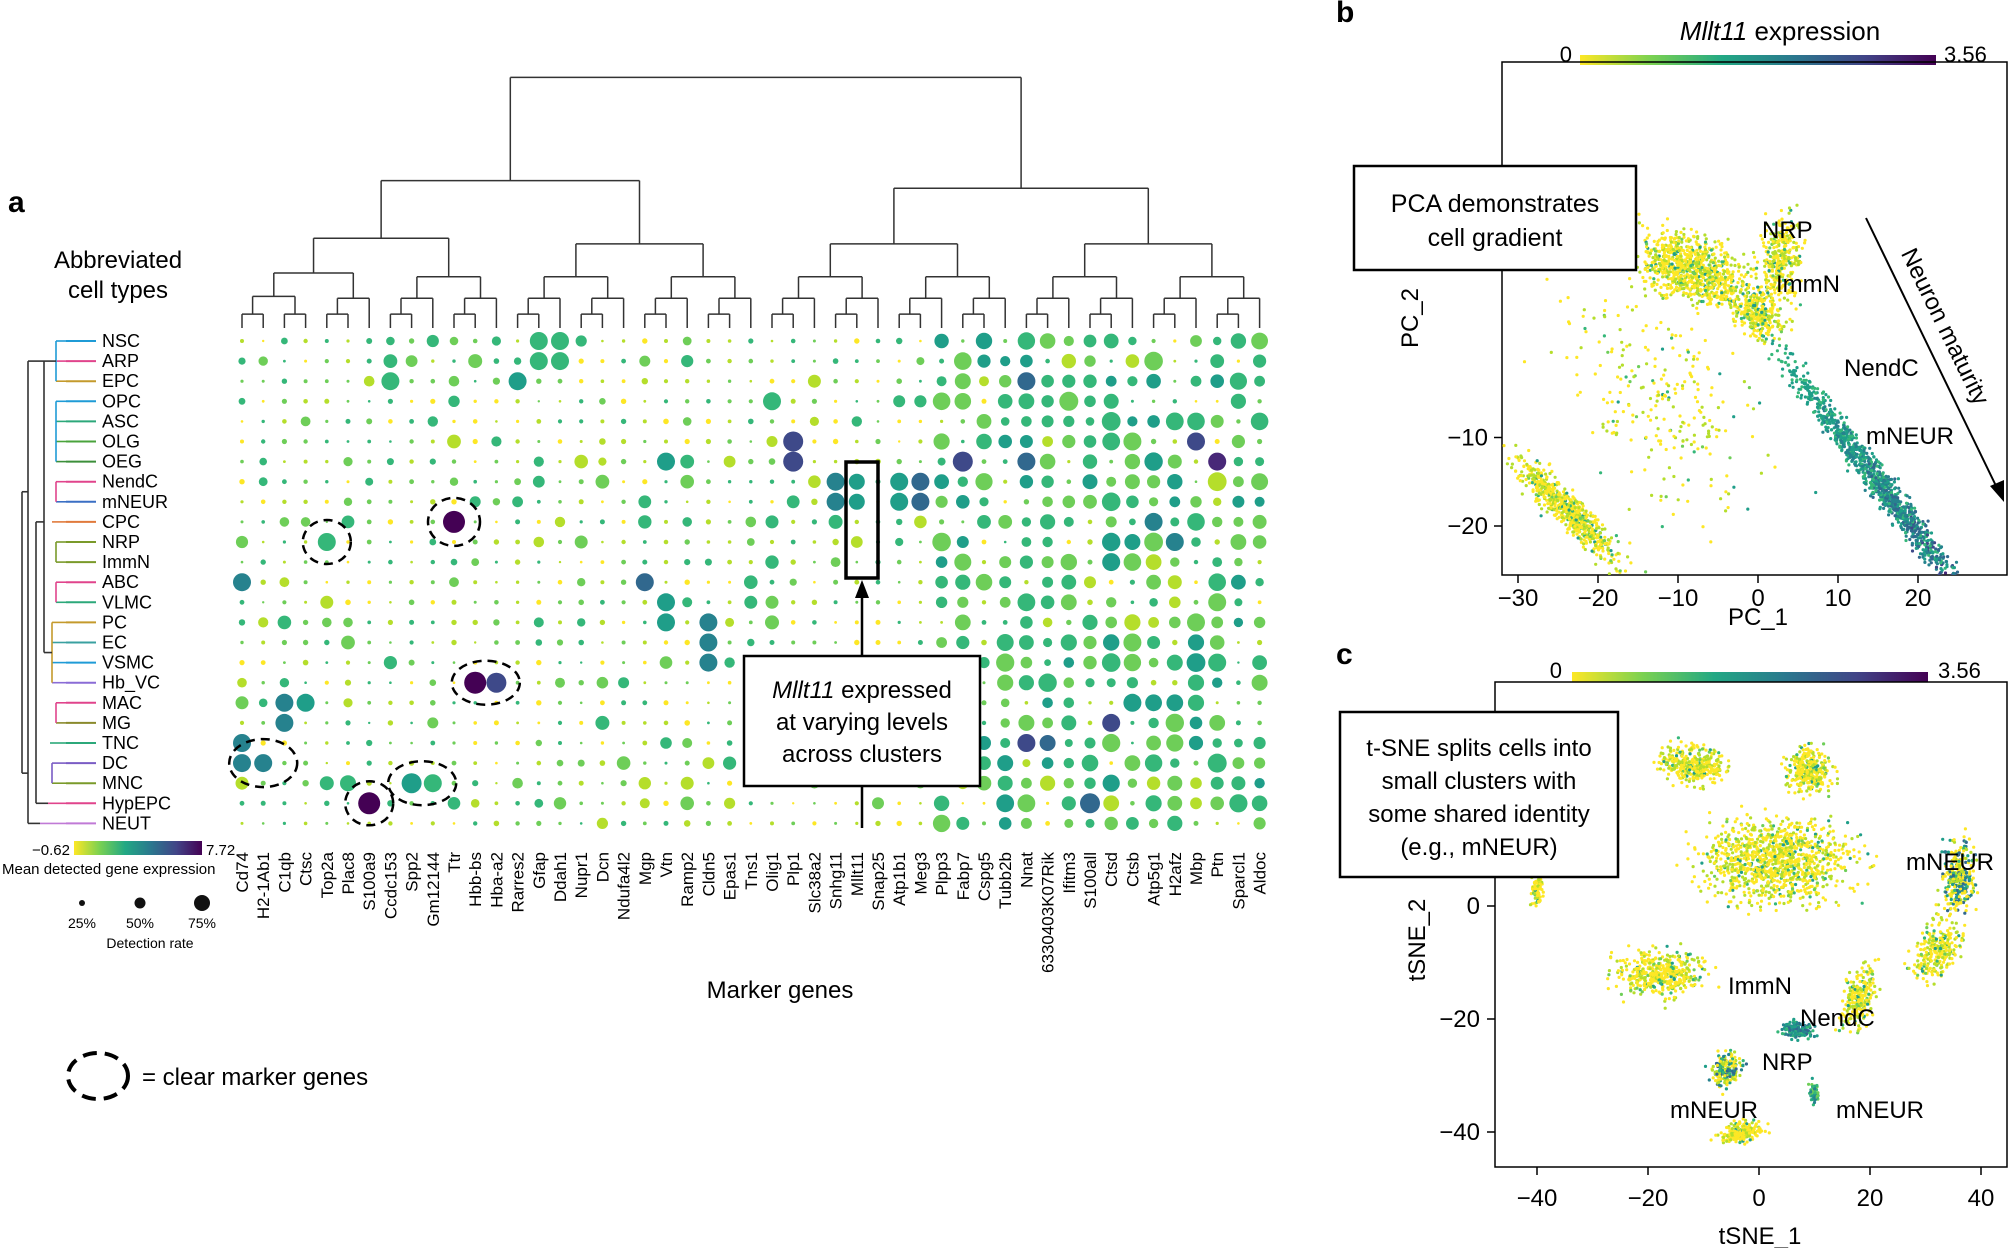  I want to click on gene-label: Rarres2, so click(518, 882).